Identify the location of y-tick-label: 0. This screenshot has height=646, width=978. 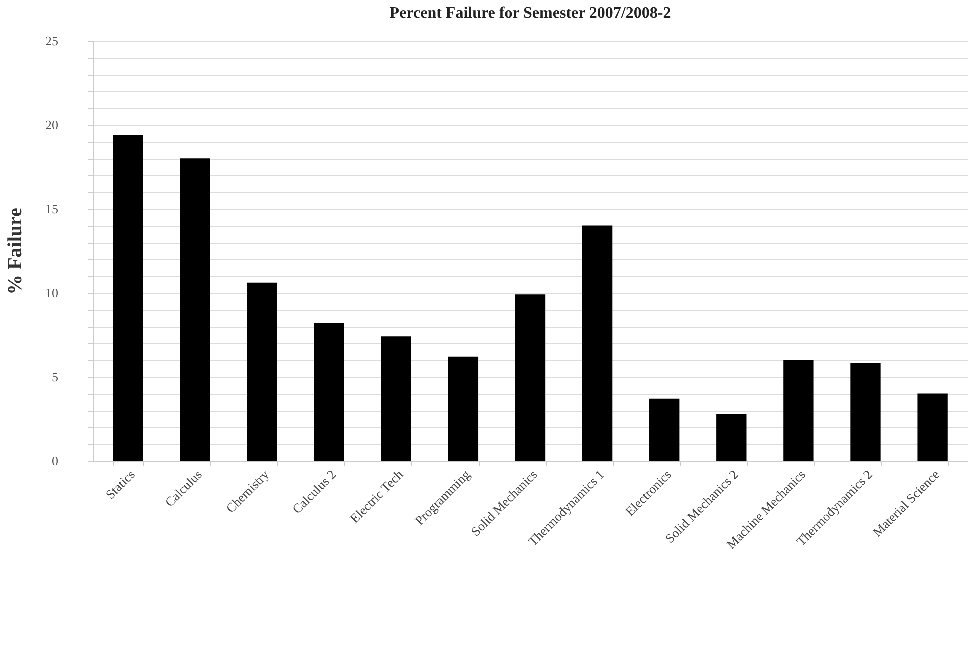
(55, 461).